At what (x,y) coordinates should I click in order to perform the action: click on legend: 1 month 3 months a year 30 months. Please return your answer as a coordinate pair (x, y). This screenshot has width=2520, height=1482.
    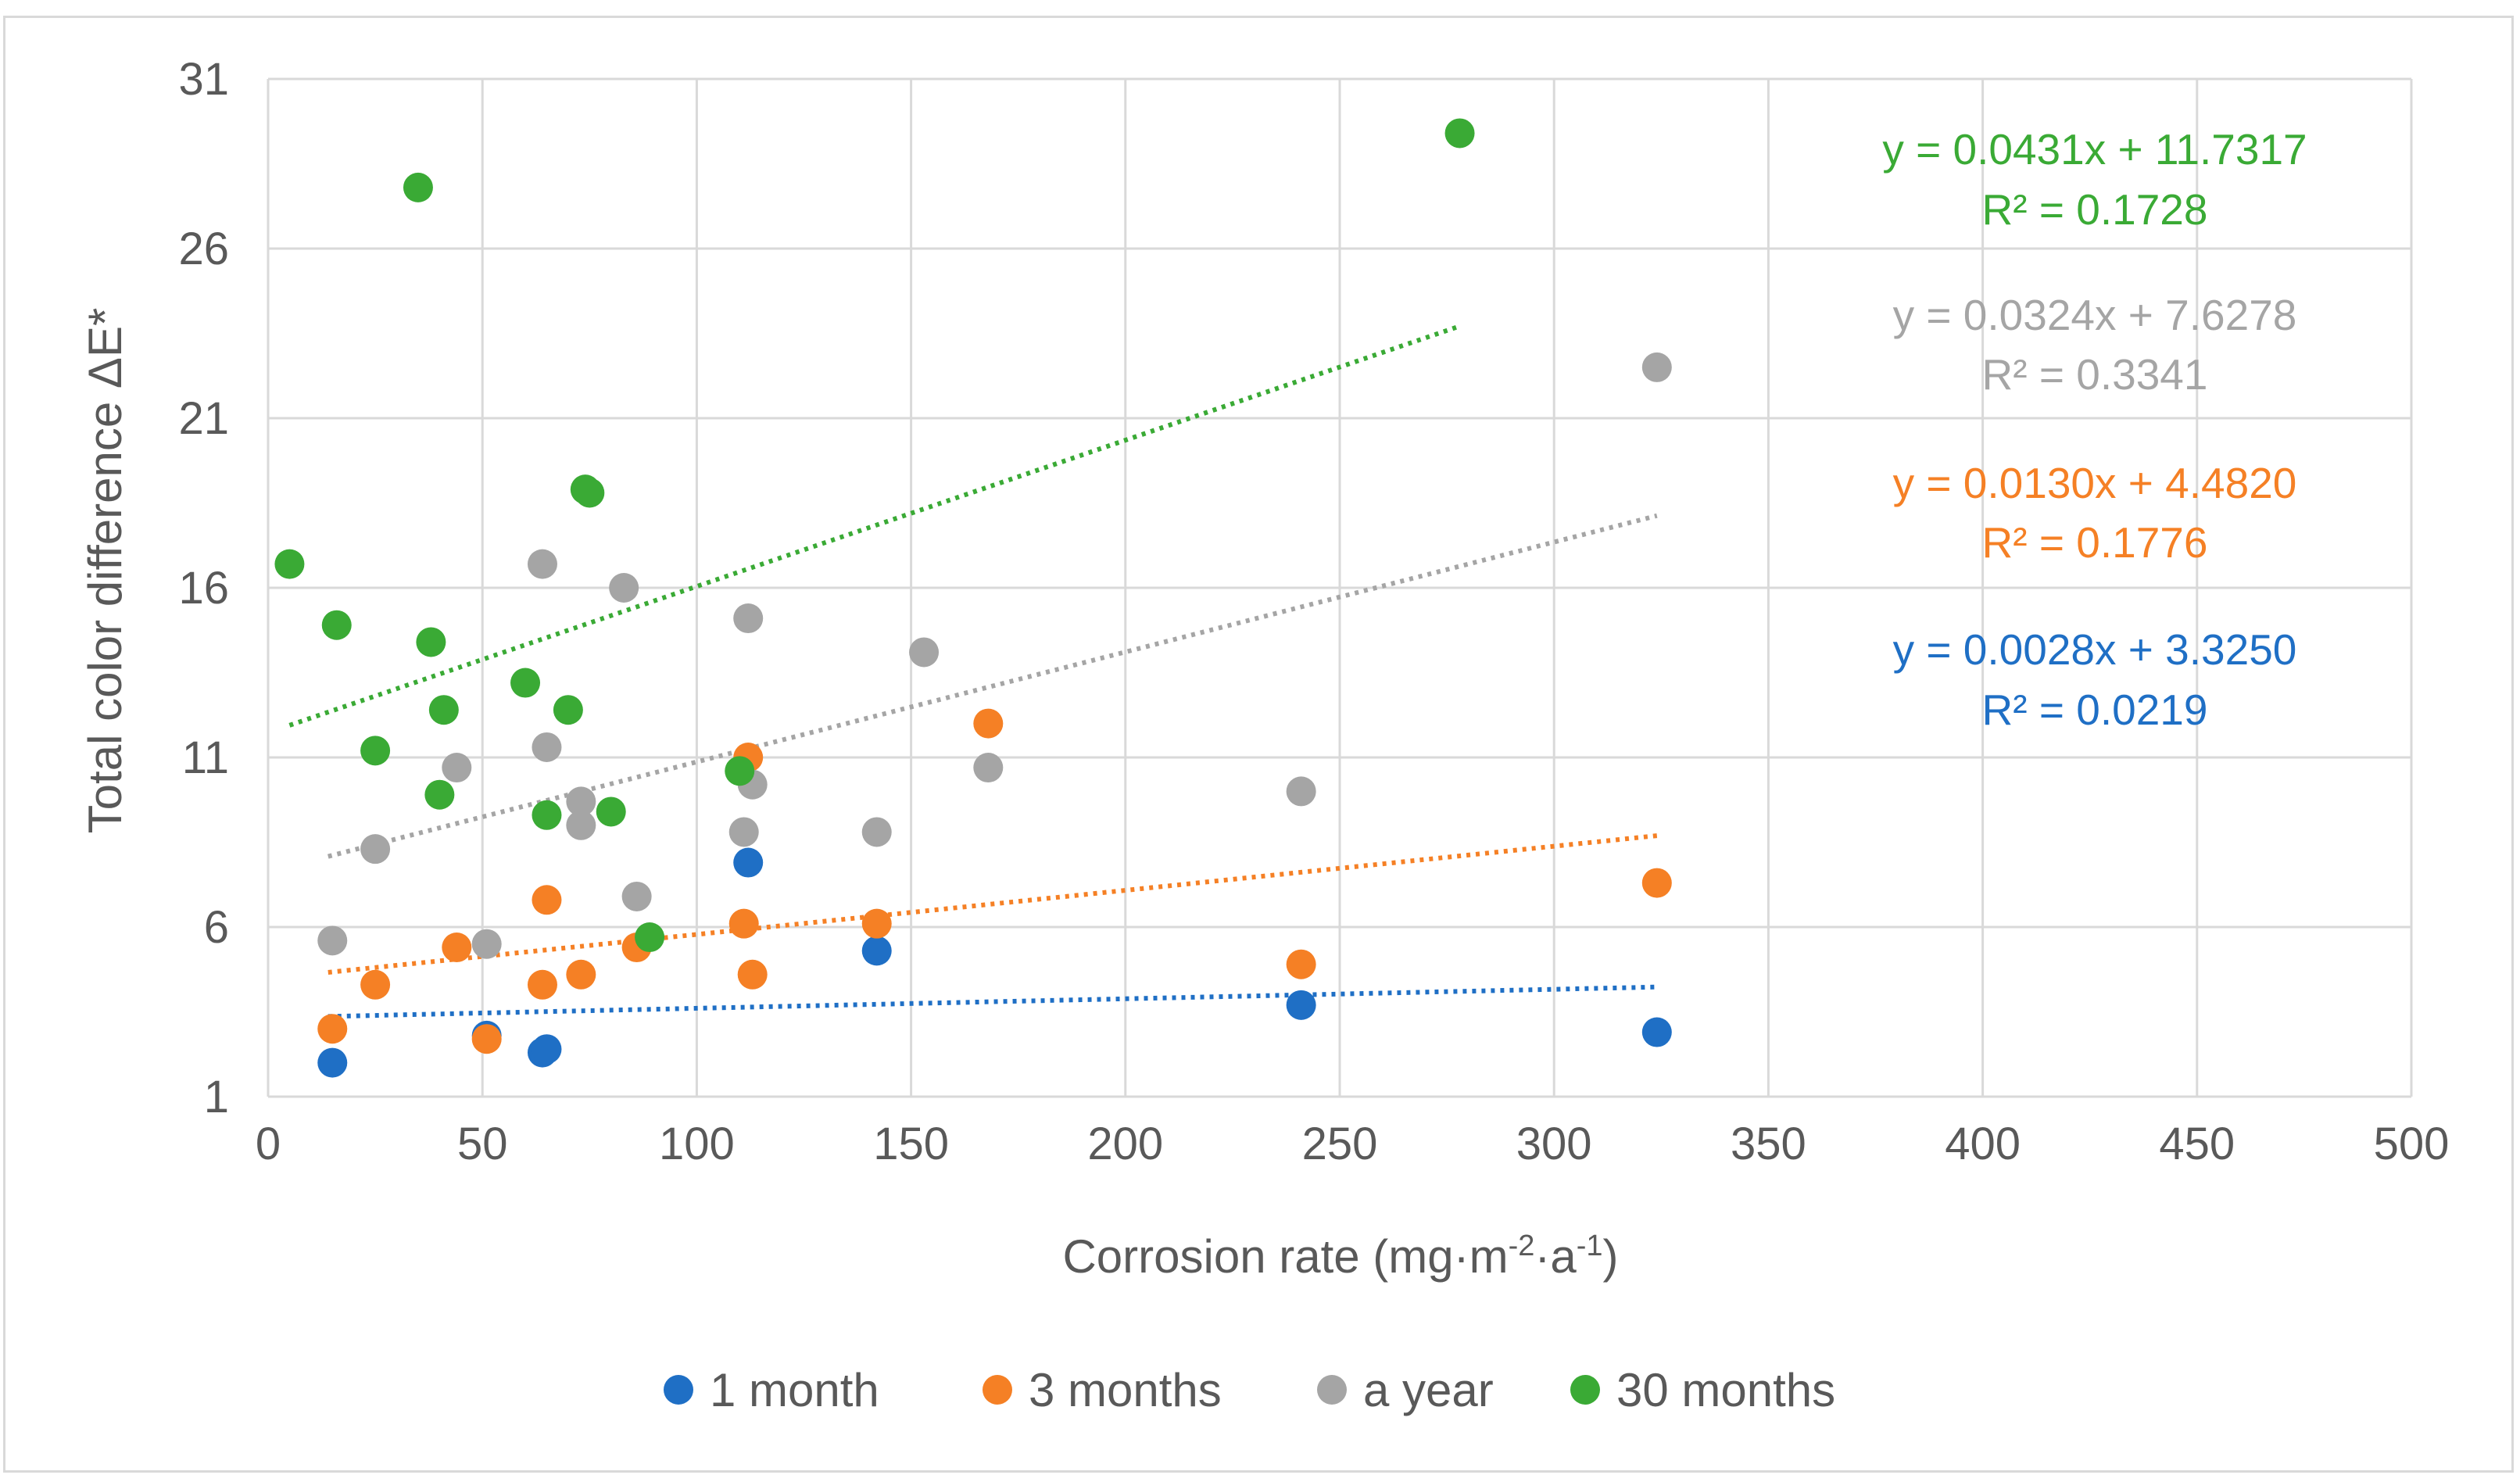
    Looking at the image, I should click on (1249, 1390).